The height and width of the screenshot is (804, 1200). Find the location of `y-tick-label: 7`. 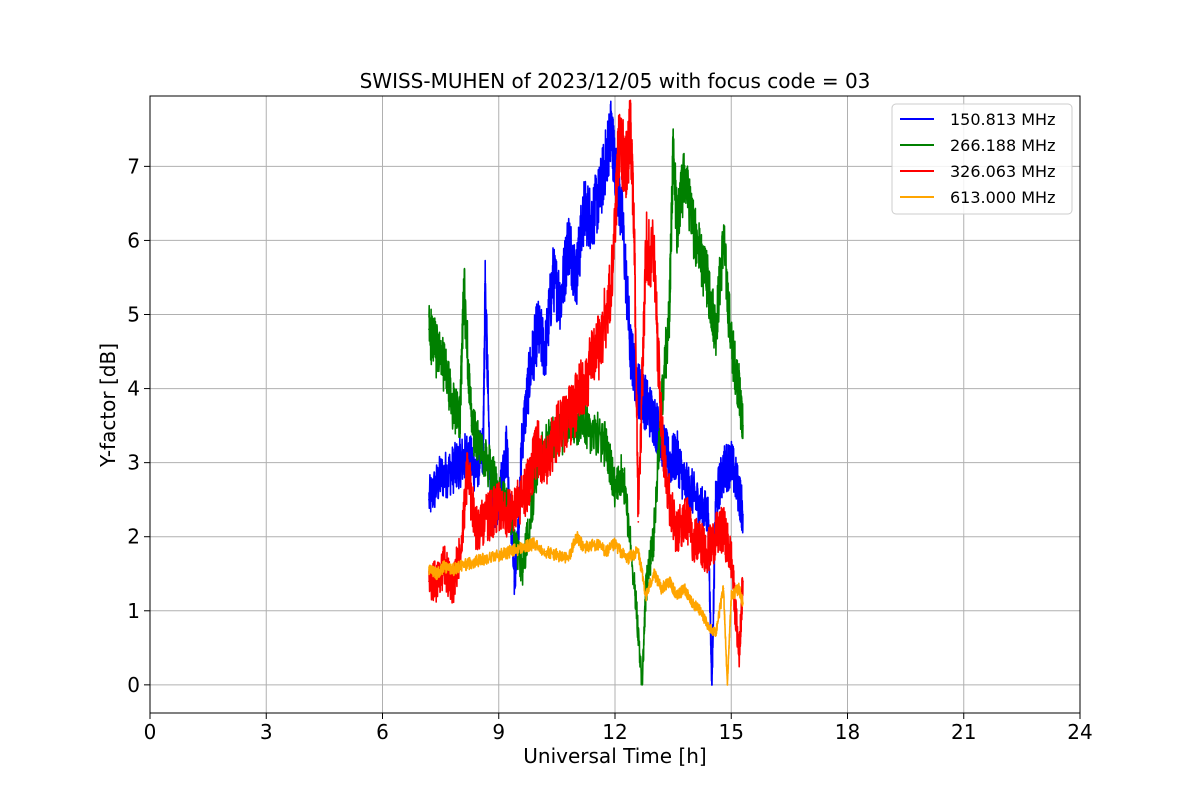

y-tick-label: 7 is located at coordinates (133, 166).